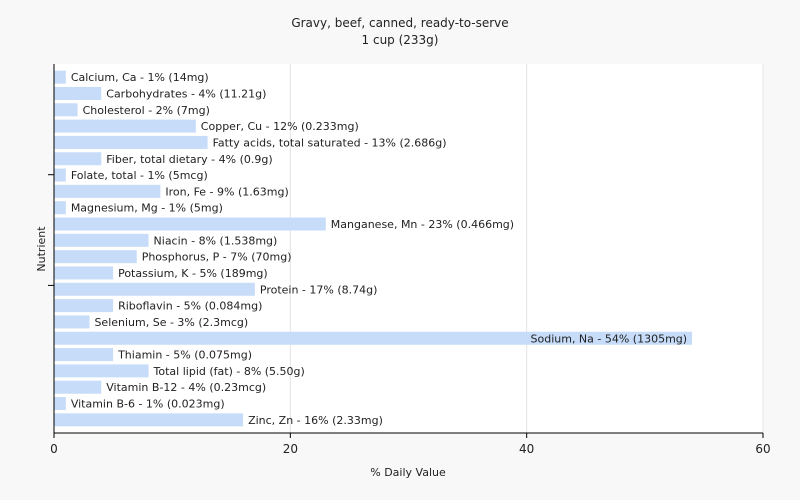  Describe the element at coordinates (146, 110) in the screenshot. I see `bar-label: Cholesterol - 2% (7mg)` at that location.